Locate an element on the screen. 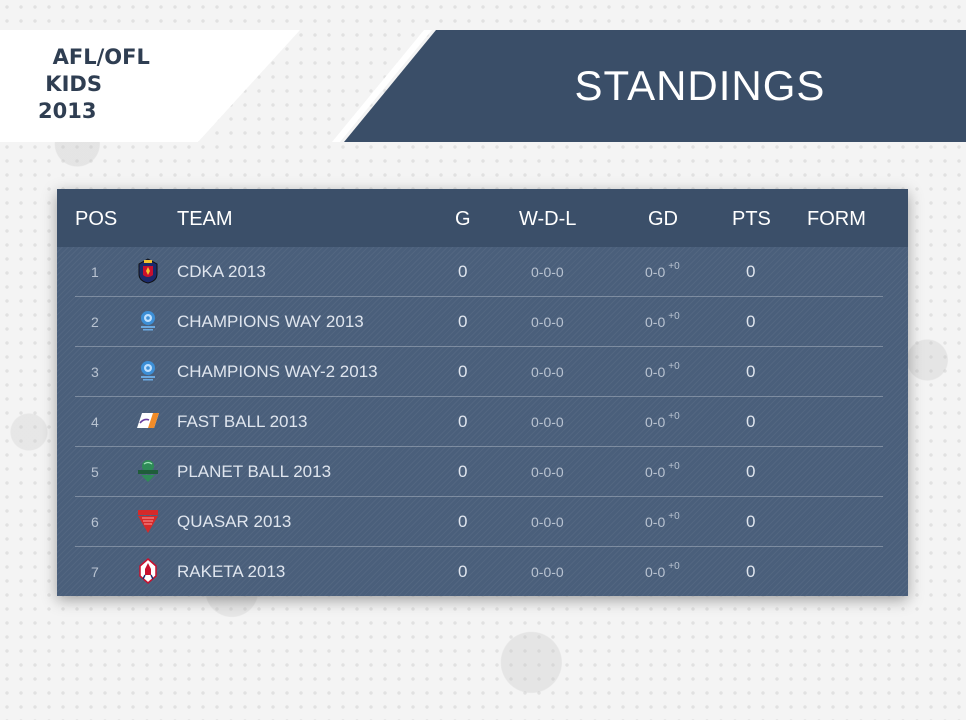 This screenshot has height=720, width=966. table-row: 5 PLANET BALL 2013 0 0-0-0 0-0 +0 0 is located at coordinates (482, 472).